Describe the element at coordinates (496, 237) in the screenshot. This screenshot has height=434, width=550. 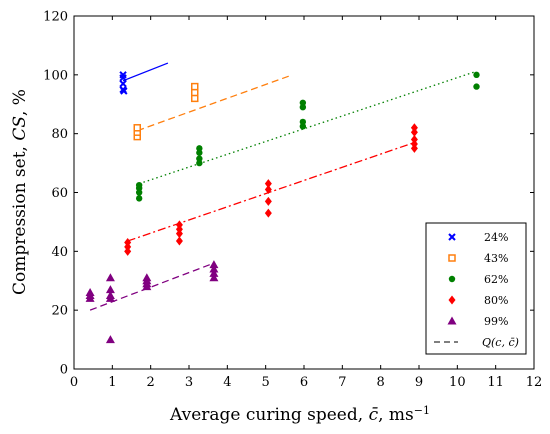
I see `legend-label-1: 24%` at that location.